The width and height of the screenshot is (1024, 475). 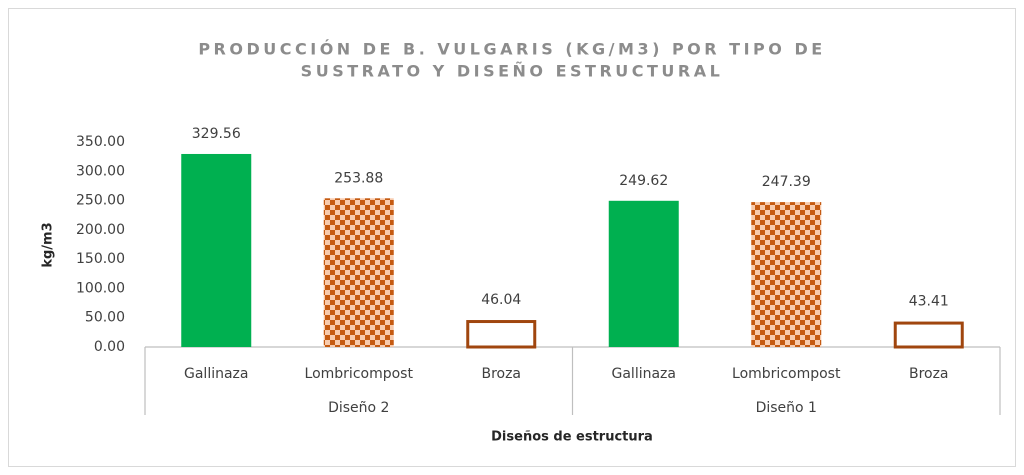 I want to click on data-label: 329.56, so click(x=216, y=134).